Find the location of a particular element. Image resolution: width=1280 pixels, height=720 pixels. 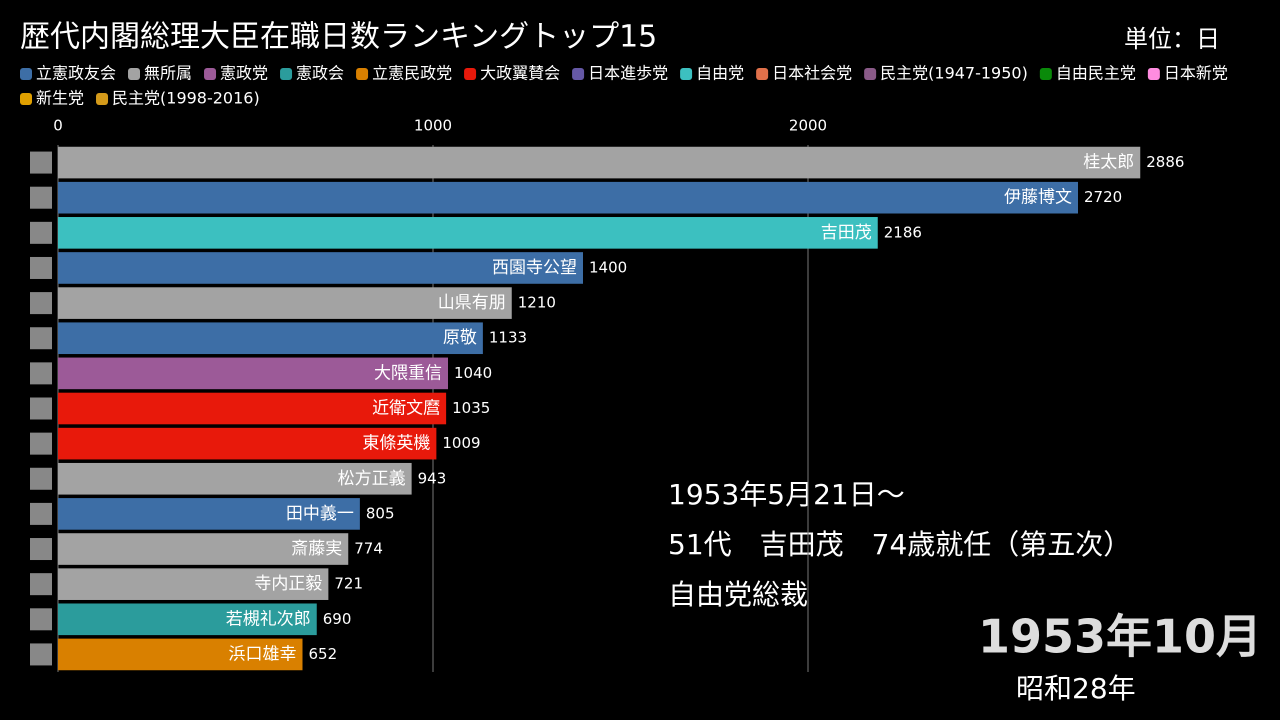

annotation: 51代 吉田茂 74歳就任（第五次） is located at coordinates (899, 544).